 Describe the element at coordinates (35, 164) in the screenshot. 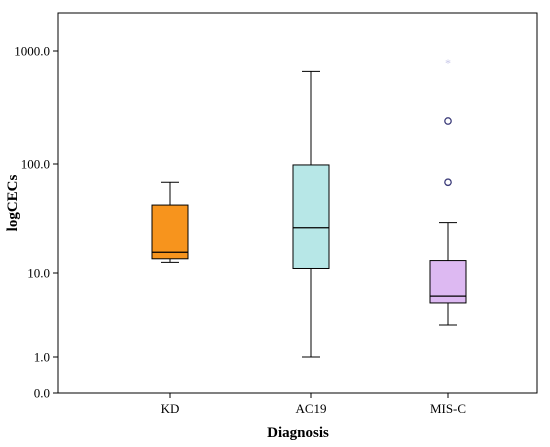

I see `y-tick-label: 100.0` at that location.